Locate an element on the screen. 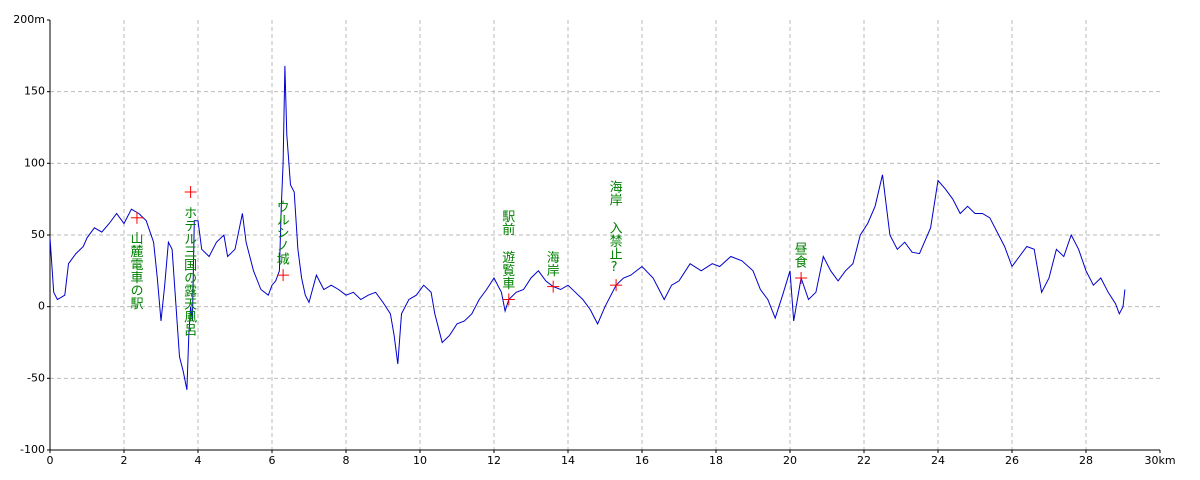 This screenshot has height=480, width=1200. y-tick-label: 0 is located at coordinates (41, 306).